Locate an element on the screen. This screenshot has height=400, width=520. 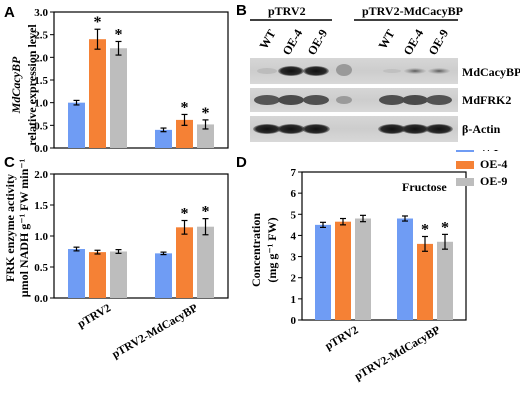
d-axes-frame is located at coordinates (384, 246).